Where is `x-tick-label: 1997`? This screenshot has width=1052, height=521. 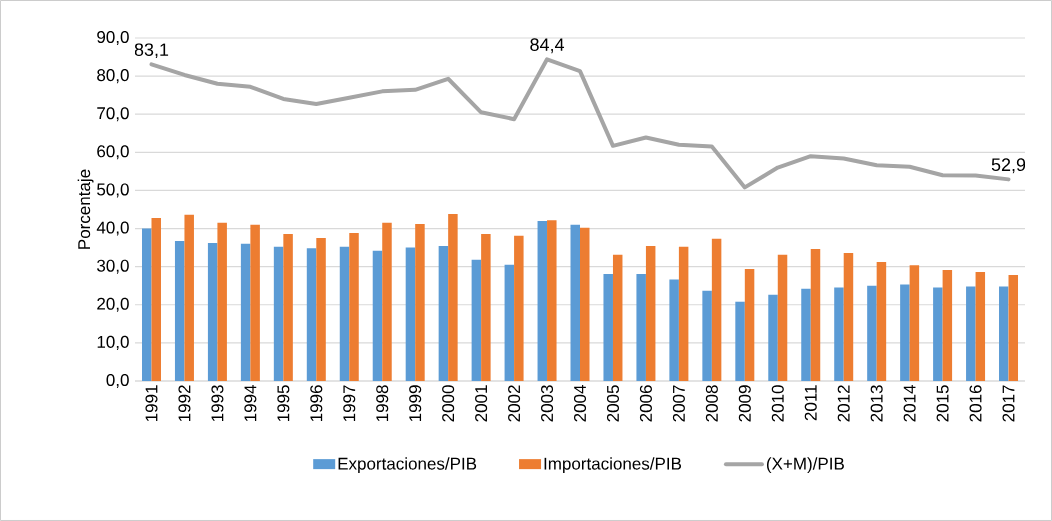
x-tick-label: 1997 is located at coordinates (349, 403).